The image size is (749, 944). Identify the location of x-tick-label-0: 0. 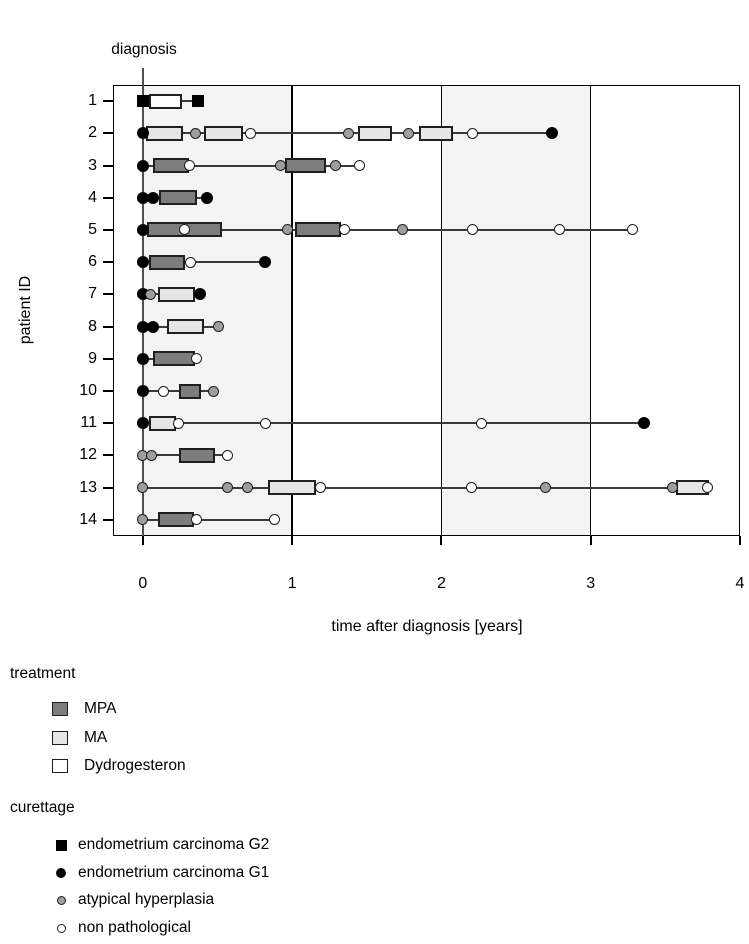
(143, 583).